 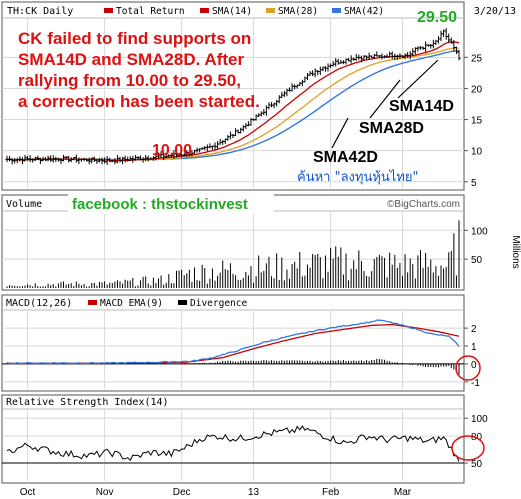 I want to click on x-tick-label: Oct, so click(x=28, y=492).